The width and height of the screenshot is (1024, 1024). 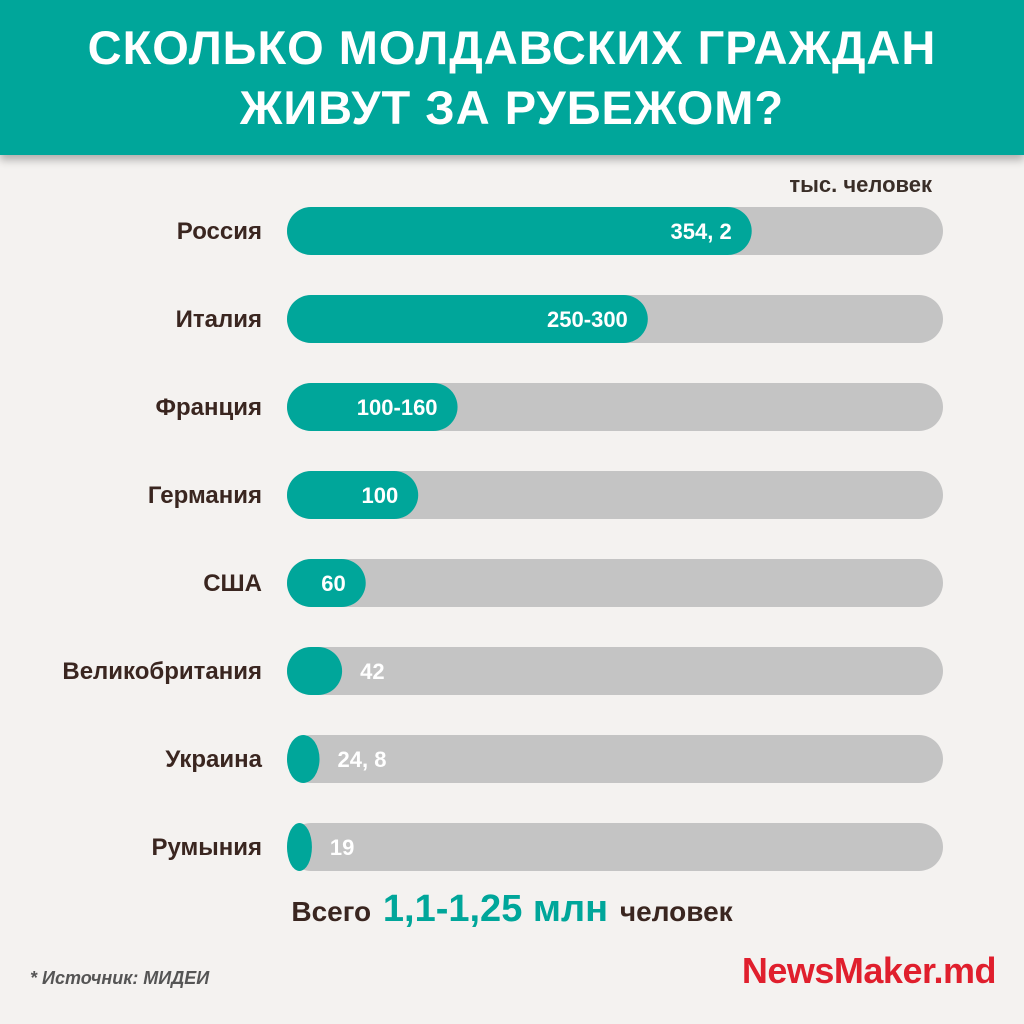 What do you see at coordinates (869, 970) in the screenshot?
I see `newsmaker-logo: NewsMaker.md` at bounding box center [869, 970].